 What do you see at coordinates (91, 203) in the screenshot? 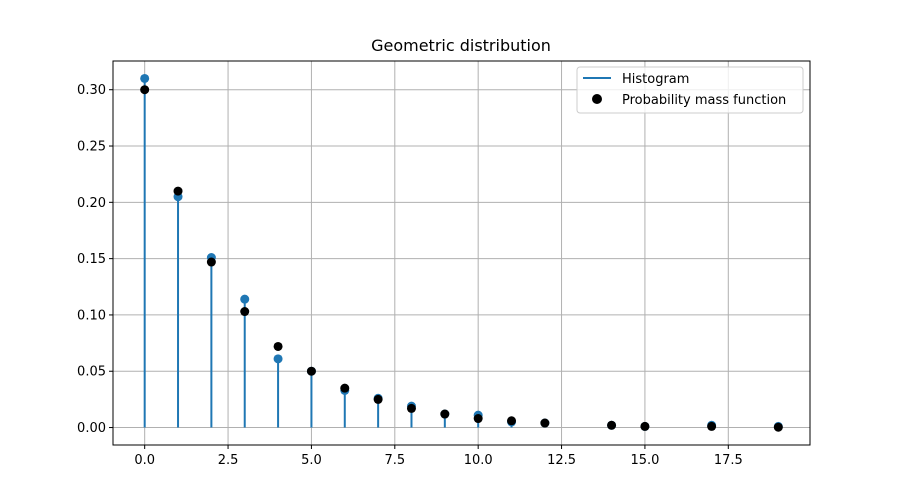
I see `y-tick-label: 0.20` at bounding box center [91, 203].